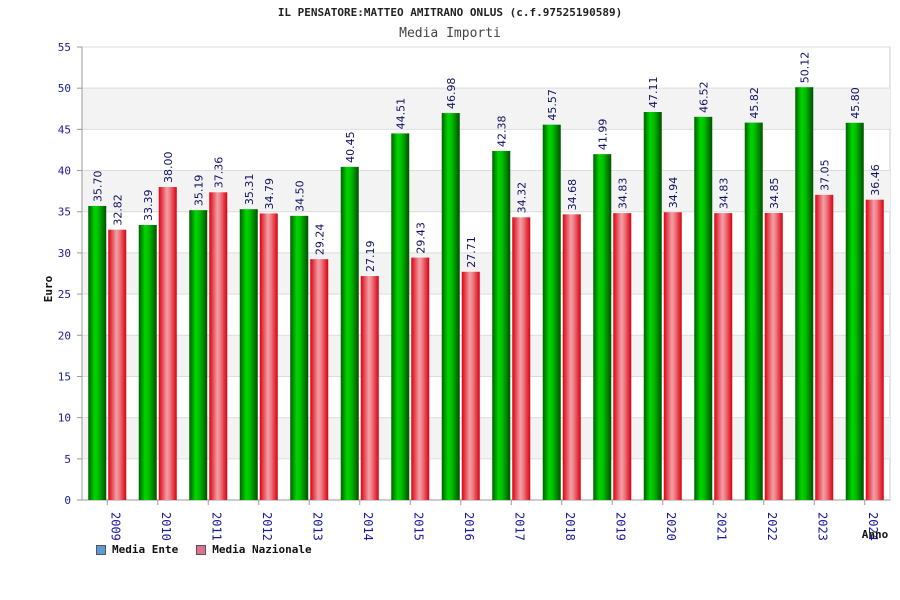  Describe the element at coordinates (602, 135) in the screenshot. I see `value-label-media-ente: 41.99` at that location.